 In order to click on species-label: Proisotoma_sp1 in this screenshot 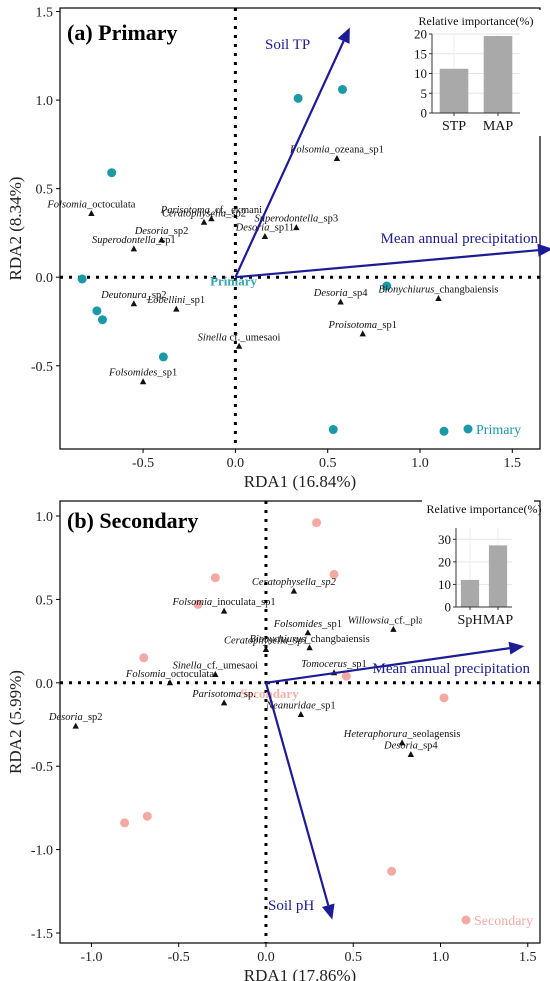, I will do `click(362, 325)`.